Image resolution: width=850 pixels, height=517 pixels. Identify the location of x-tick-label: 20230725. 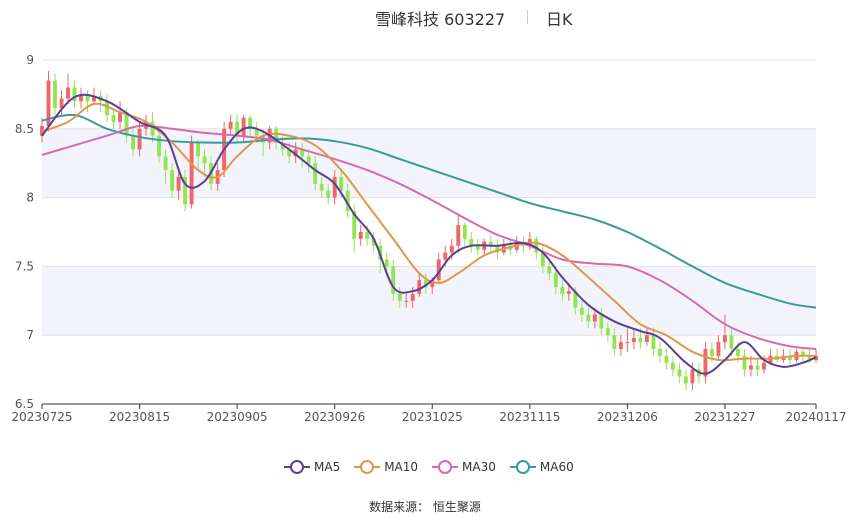
(41, 417).